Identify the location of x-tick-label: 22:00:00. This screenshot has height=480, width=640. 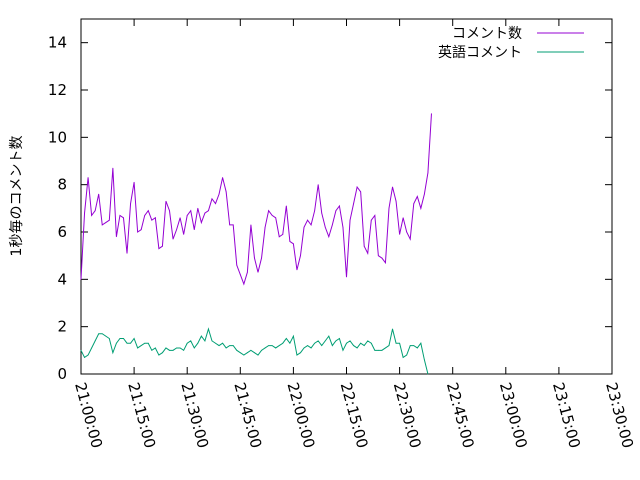
(301, 415).